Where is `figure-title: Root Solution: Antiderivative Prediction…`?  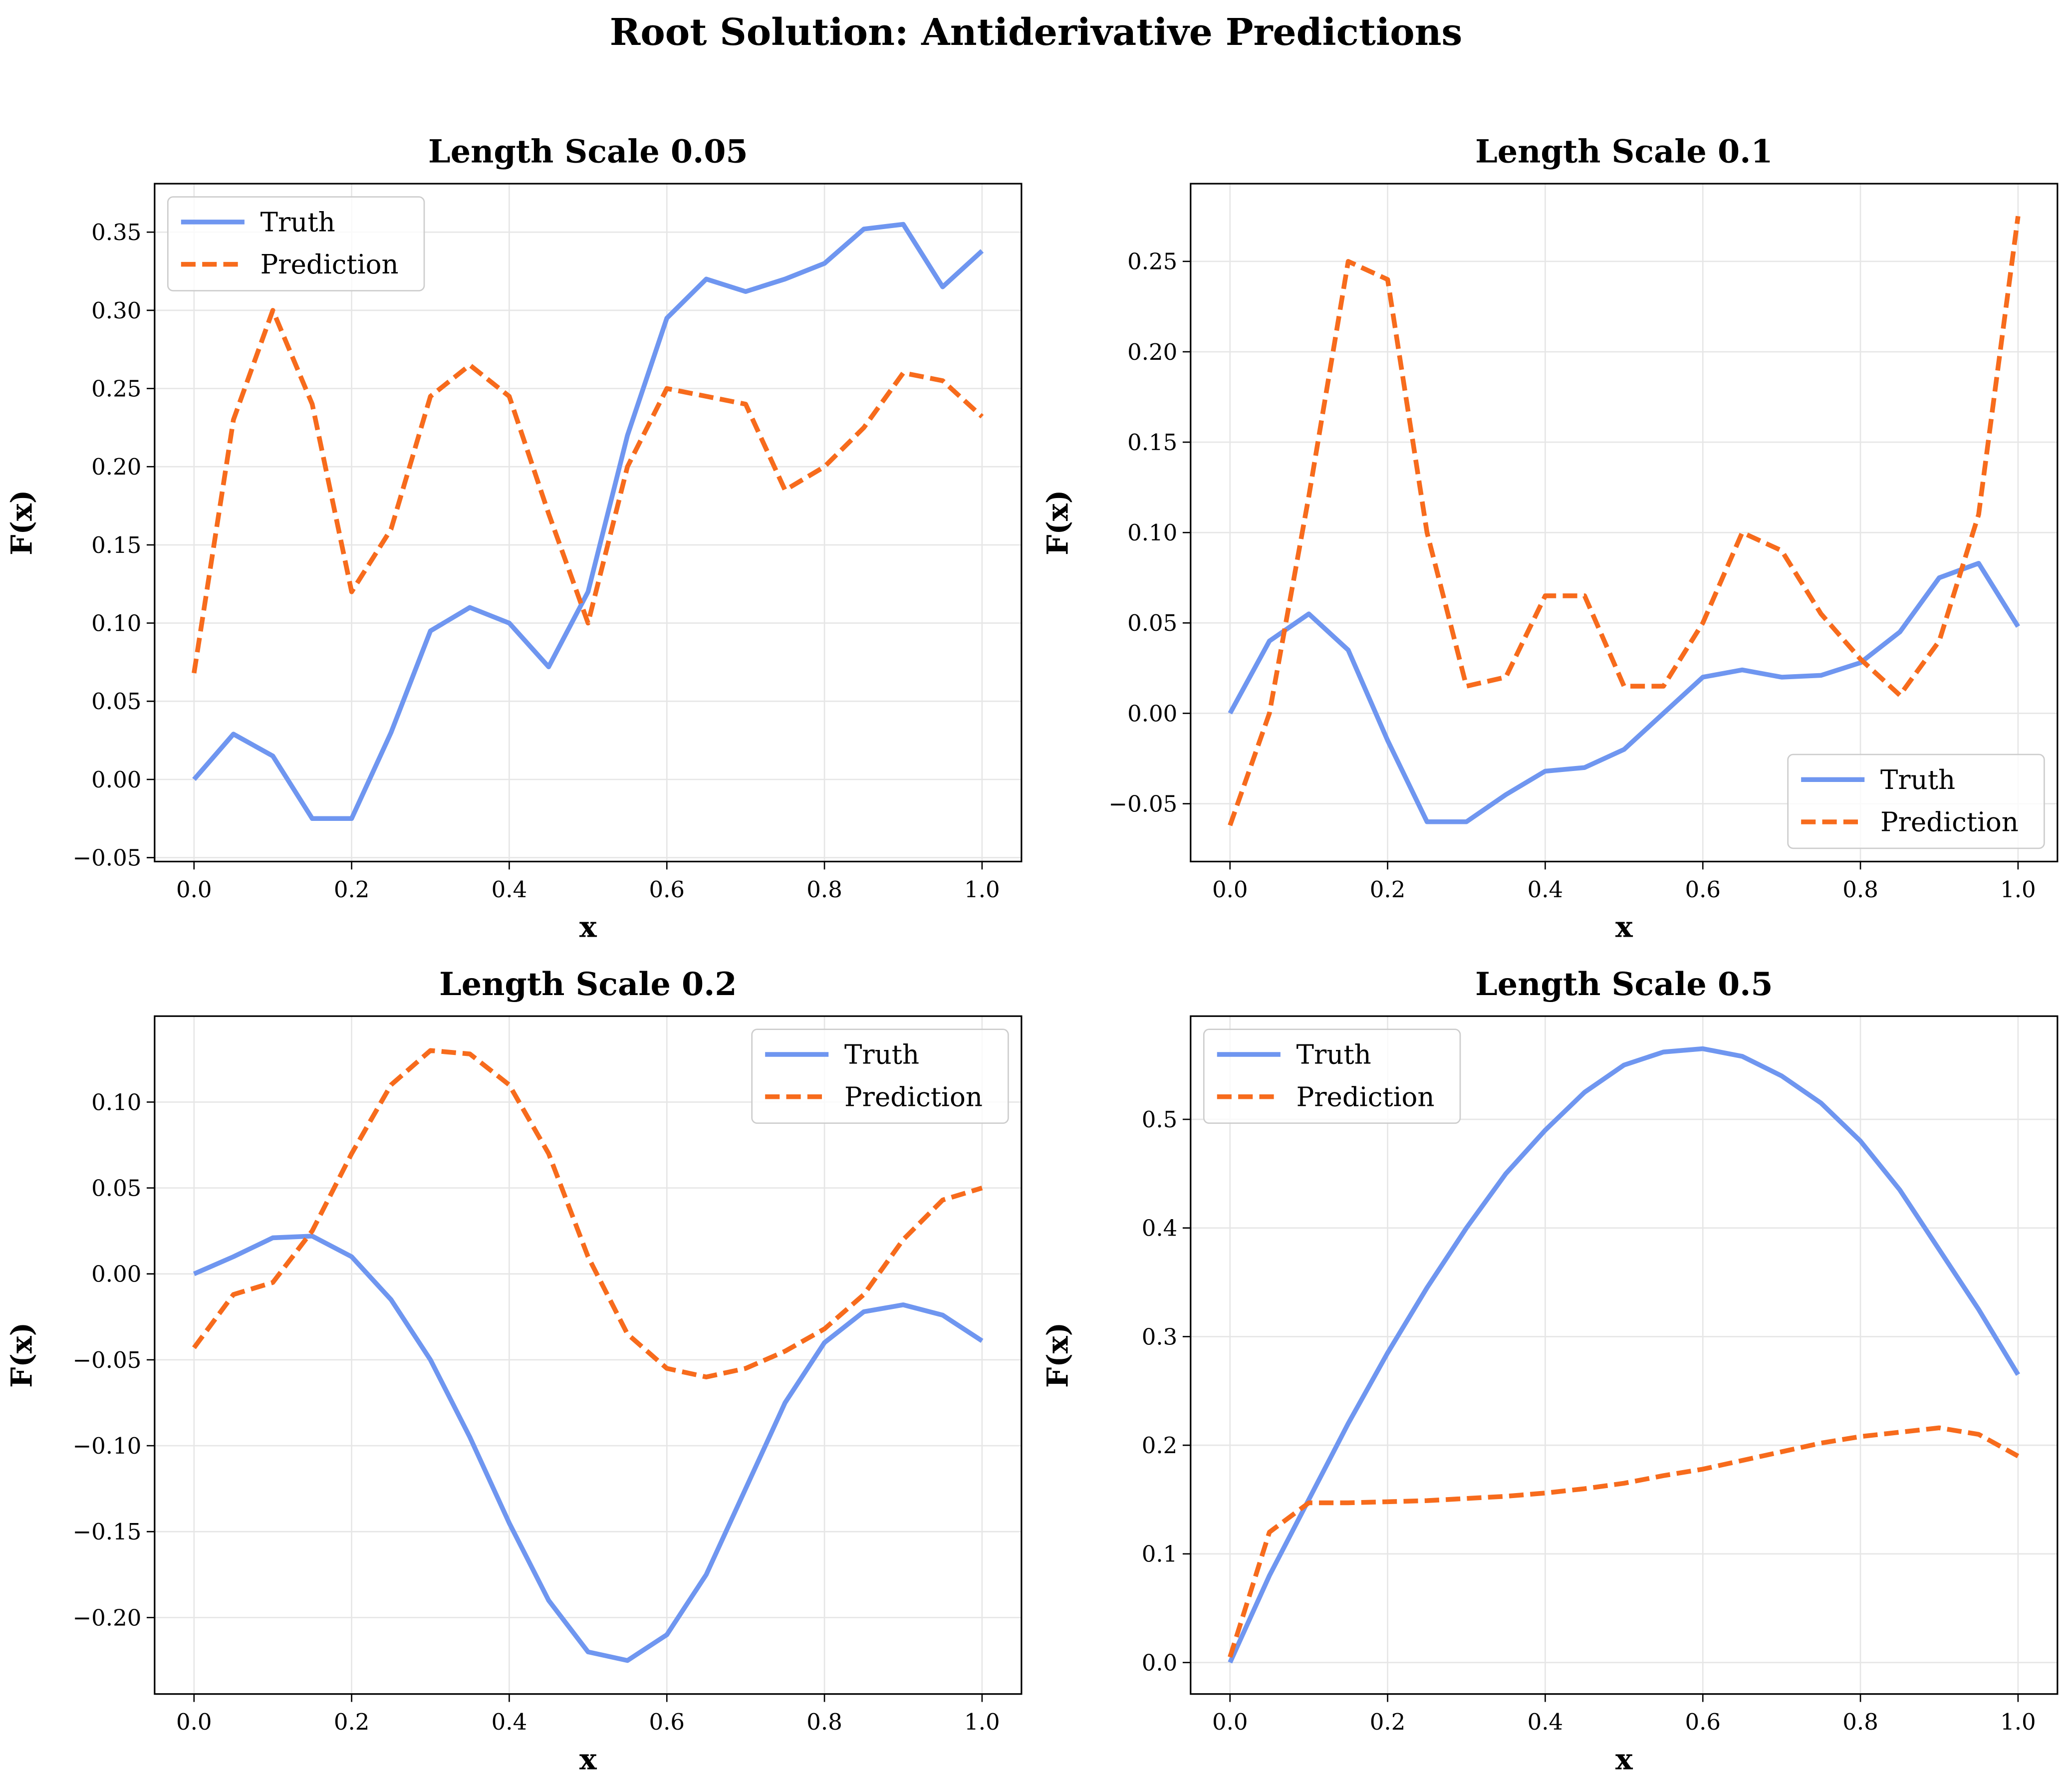 figure-title: Root Solution: Antiderivative Prediction… is located at coordinates (1037, 32).